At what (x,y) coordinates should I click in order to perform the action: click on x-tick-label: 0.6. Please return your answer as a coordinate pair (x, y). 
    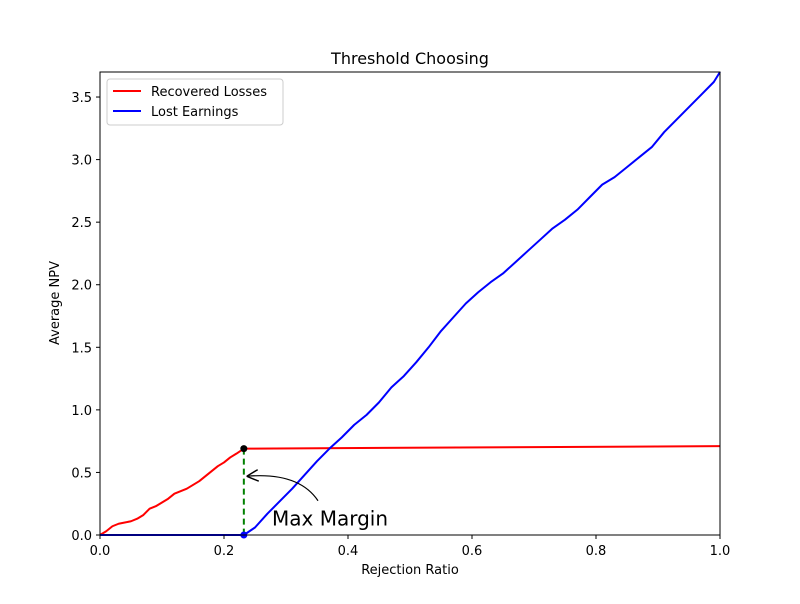
    Looking at the image, I should click on (472, 551).